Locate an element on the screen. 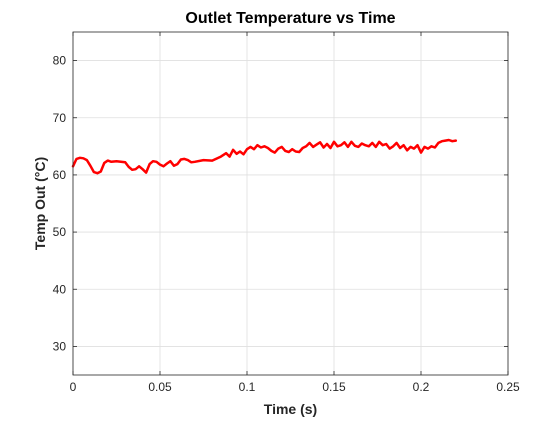 The height and width of the screenshot is (425, 560). y-axis-title: Temp Out (°C) is located at coordinates (40, 203).